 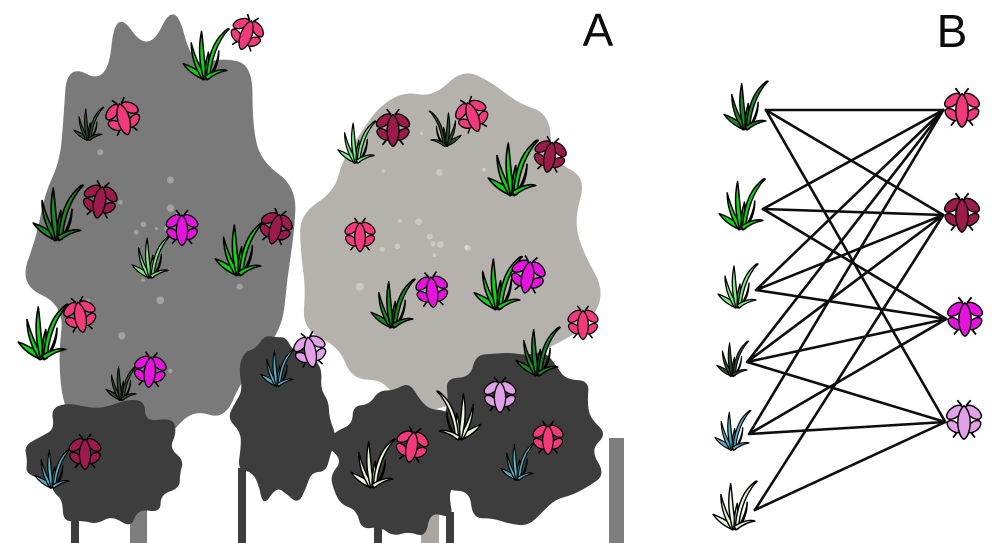 What do you see at coordinates (598, 30) in the screenshot?
I see `panel-a-label: A` at bounding box center [598, 30].